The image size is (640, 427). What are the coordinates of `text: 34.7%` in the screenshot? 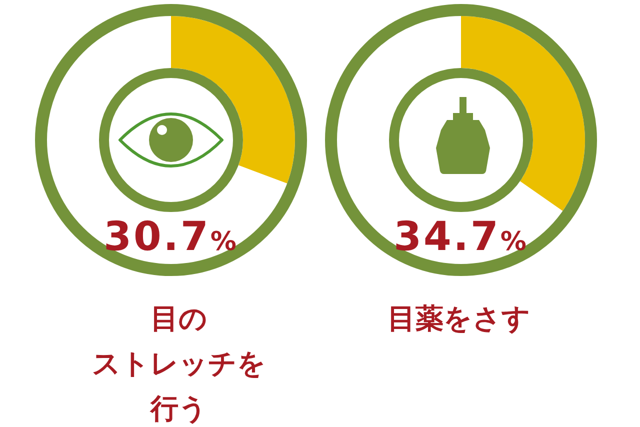 It's located at (461, 237).